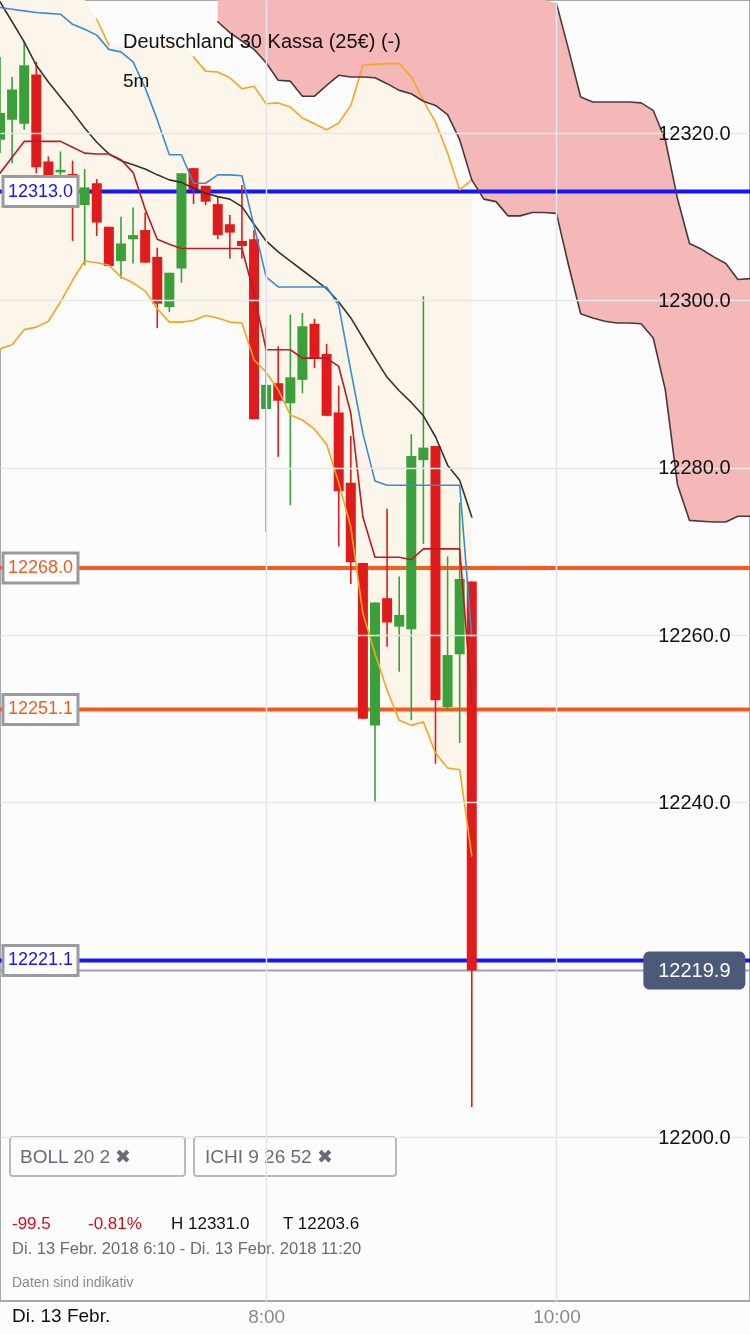  What do you see at coordinates (321, 1223) in the screenshot?
I see `annotation: T 12203.6` at bounding box center [321, 1223].